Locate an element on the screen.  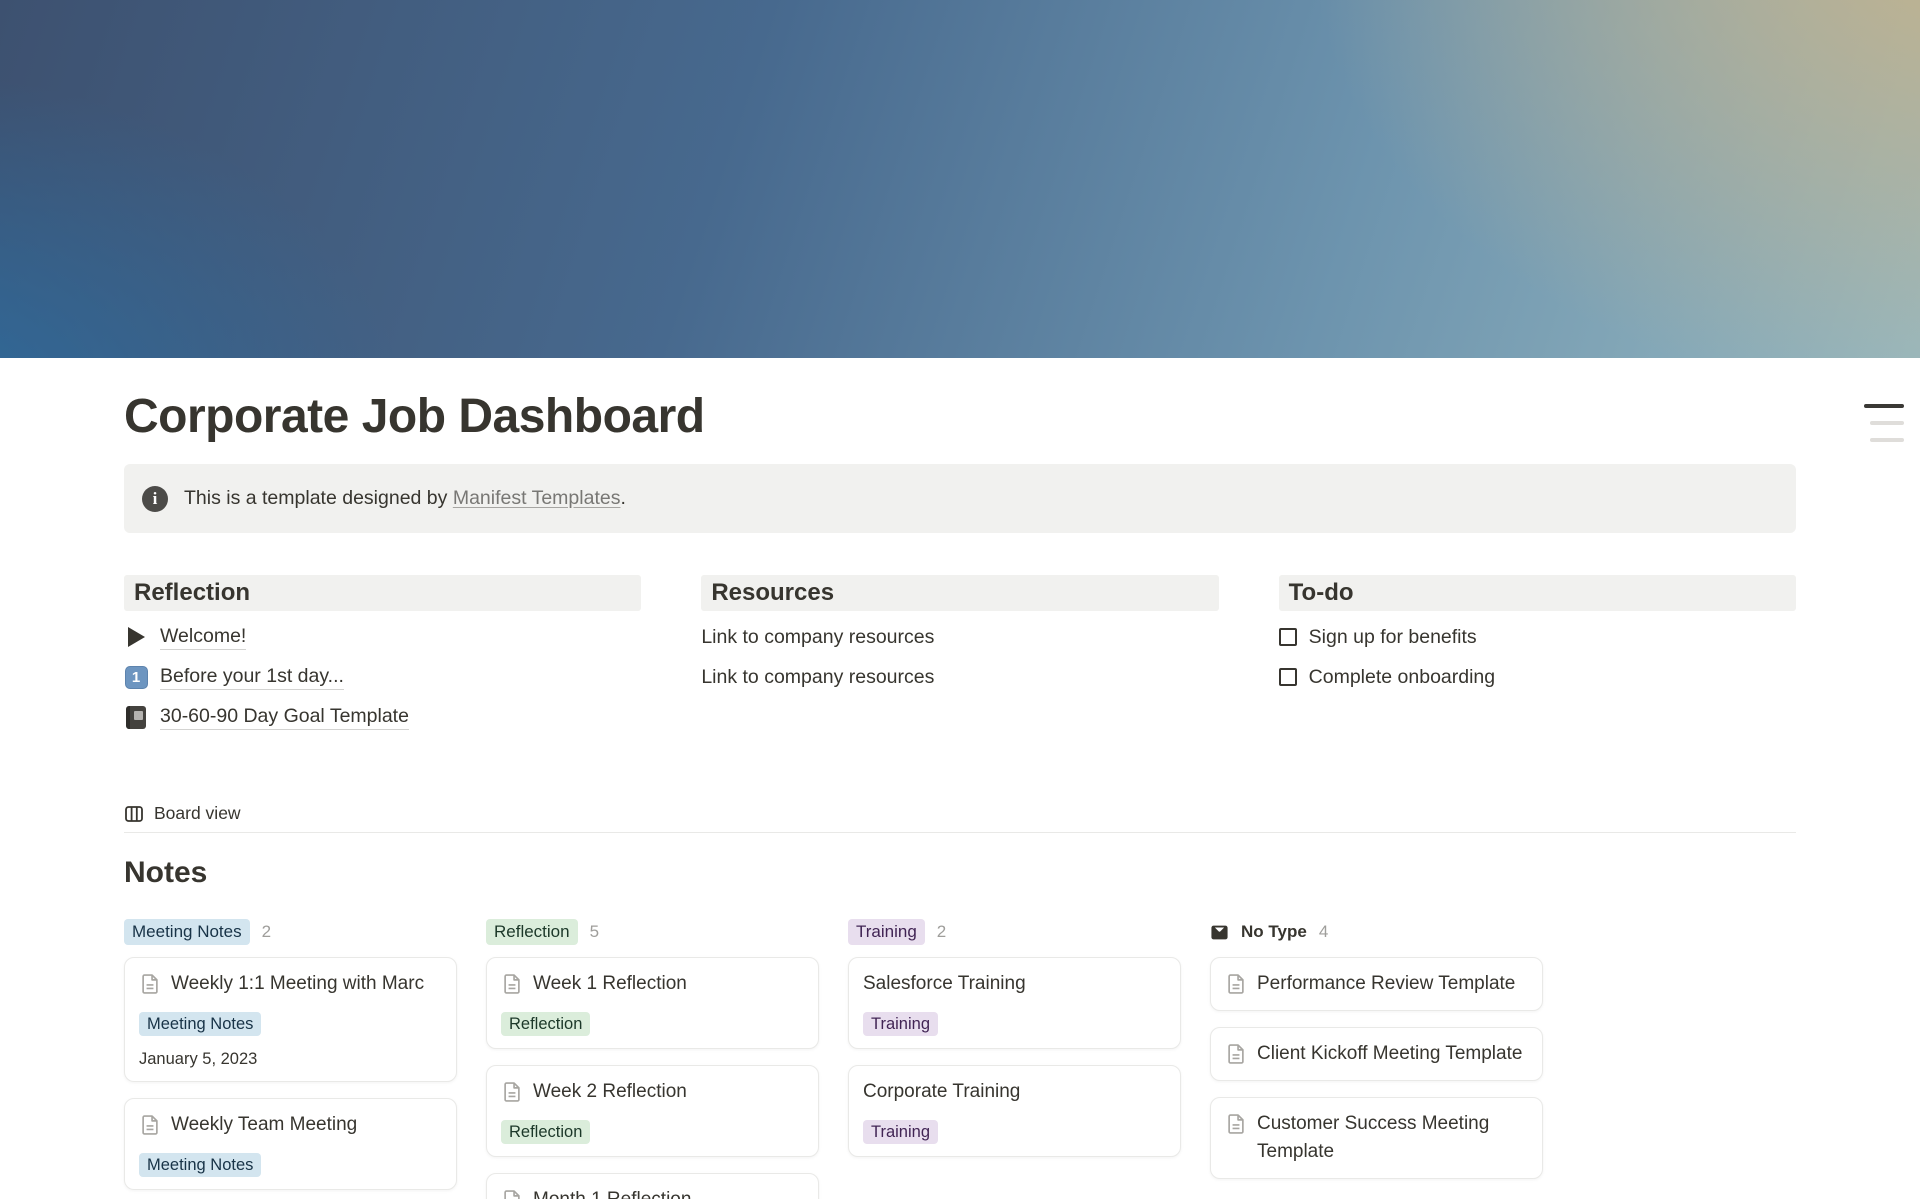
reflection-heading: Reflection is located at coordinates (383, 593).